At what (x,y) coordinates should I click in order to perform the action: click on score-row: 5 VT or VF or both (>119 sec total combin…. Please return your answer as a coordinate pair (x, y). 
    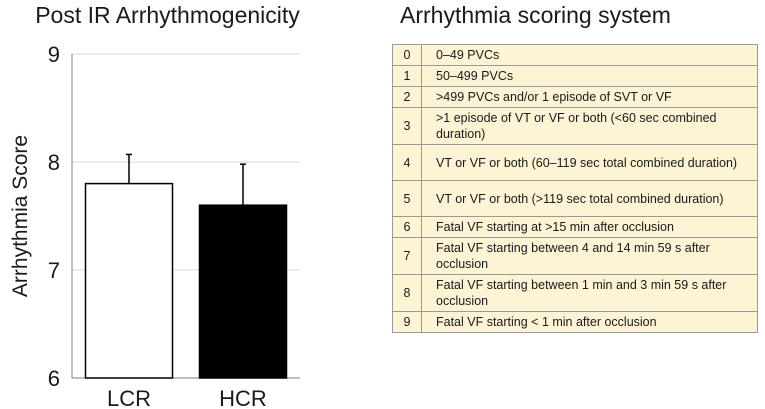
    Looking at the image, I should click on (575, 198).